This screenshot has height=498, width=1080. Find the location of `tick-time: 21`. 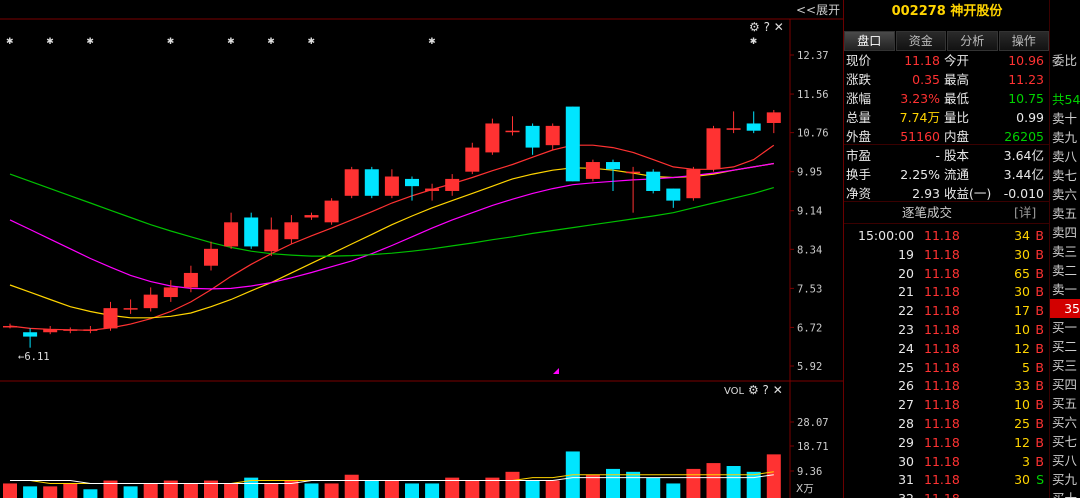

tick-time: 21 is located at coordinates (906, 292).